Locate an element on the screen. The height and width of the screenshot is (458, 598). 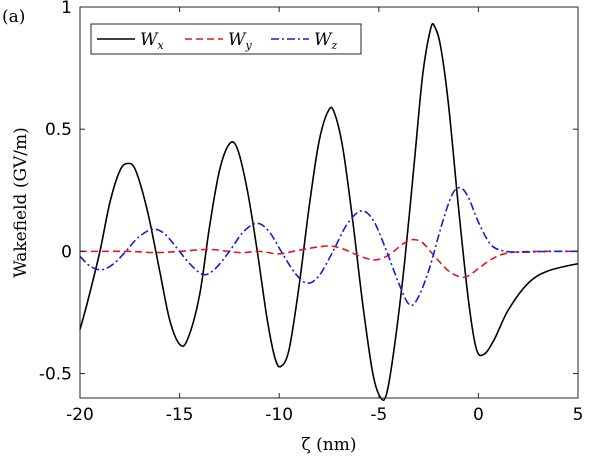
y-tick-label: 1 is located at coordinates (66, 9).